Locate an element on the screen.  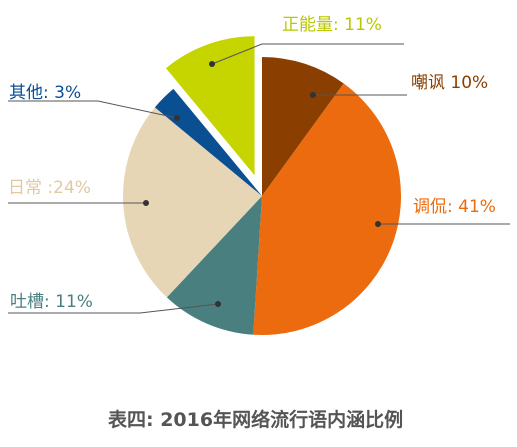
leader-dot-qita is located at coordinates (177, 118).